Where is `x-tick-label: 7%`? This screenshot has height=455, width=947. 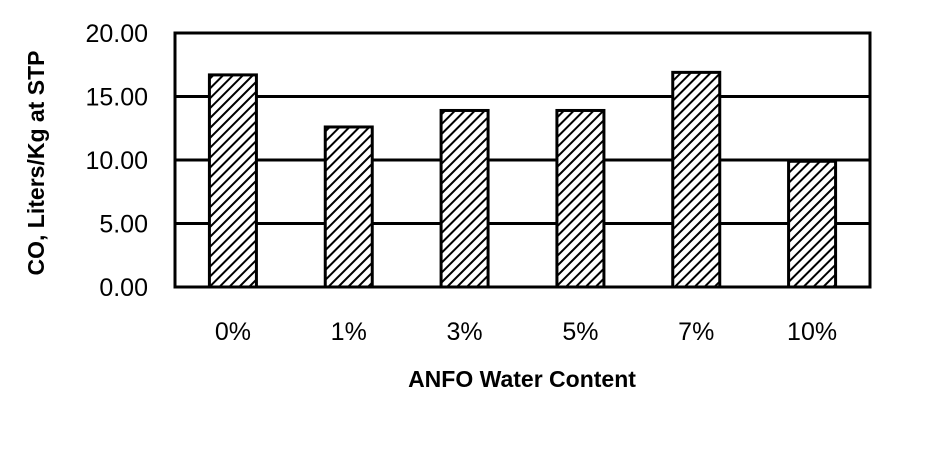 x-tick-label: 7% is located at coordinates (696, 332).